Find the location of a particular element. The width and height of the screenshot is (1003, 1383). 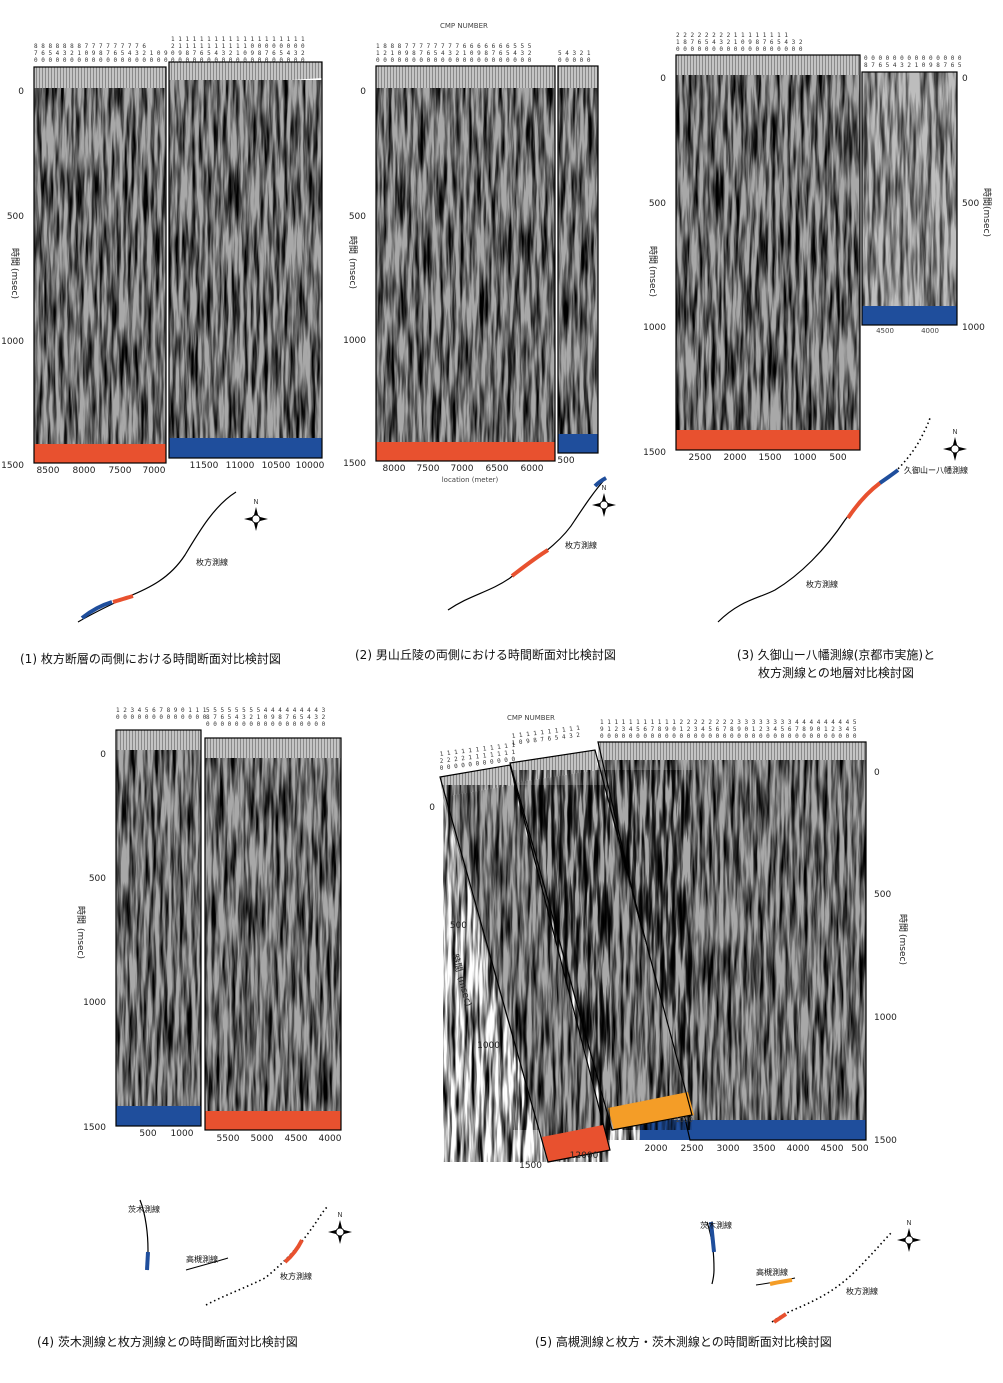

panel2-kumiyama-bar is located at coordinates (578, 443).